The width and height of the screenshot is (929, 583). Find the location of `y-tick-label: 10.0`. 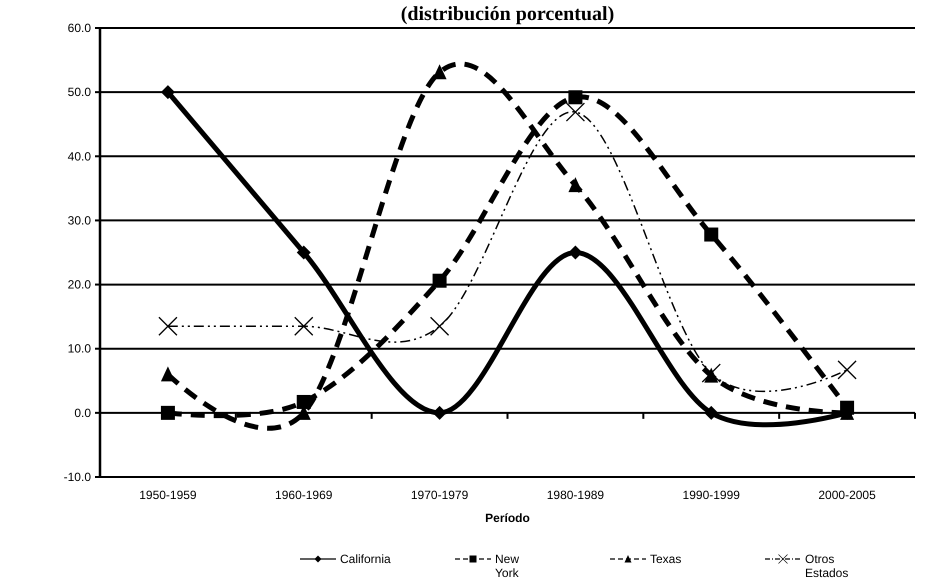

y-tick-label: 10.0 is located at coordinates (80, 349).